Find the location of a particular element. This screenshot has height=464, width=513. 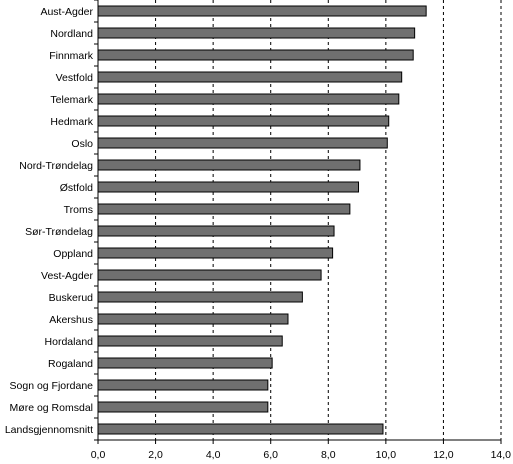

category-label: Hedmark is located at coordinates (71, 122).